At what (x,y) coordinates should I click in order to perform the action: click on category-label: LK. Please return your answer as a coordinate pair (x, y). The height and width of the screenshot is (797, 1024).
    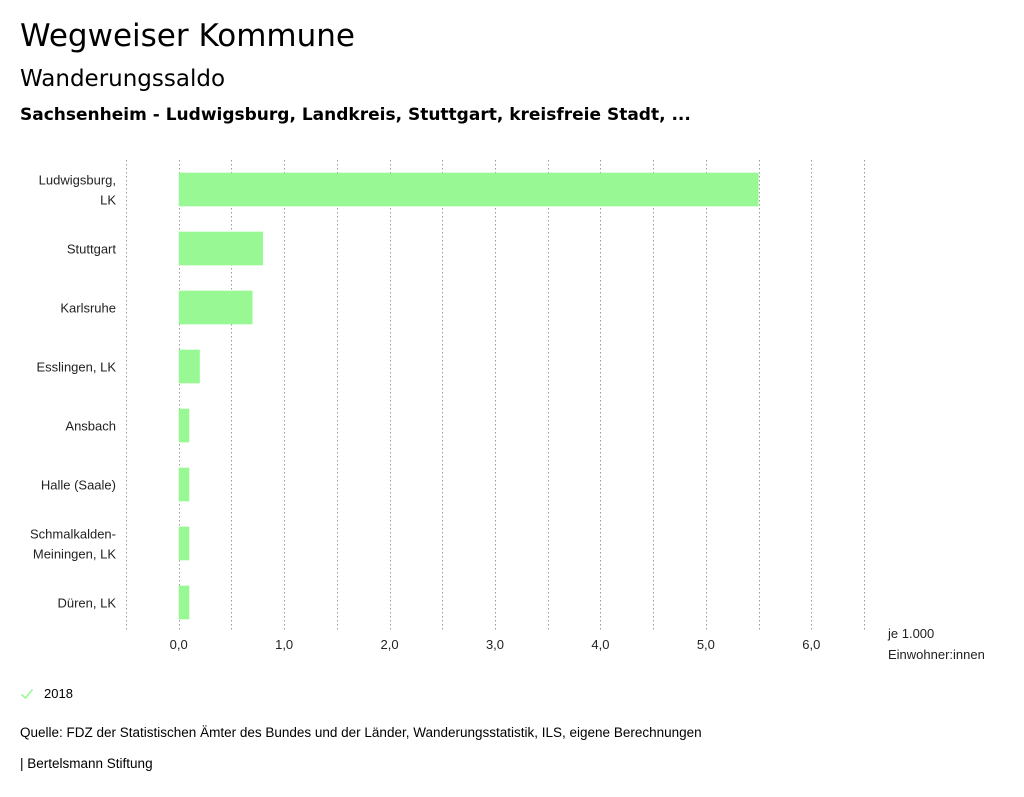
    Looking at the image, I should click on (108, 200).